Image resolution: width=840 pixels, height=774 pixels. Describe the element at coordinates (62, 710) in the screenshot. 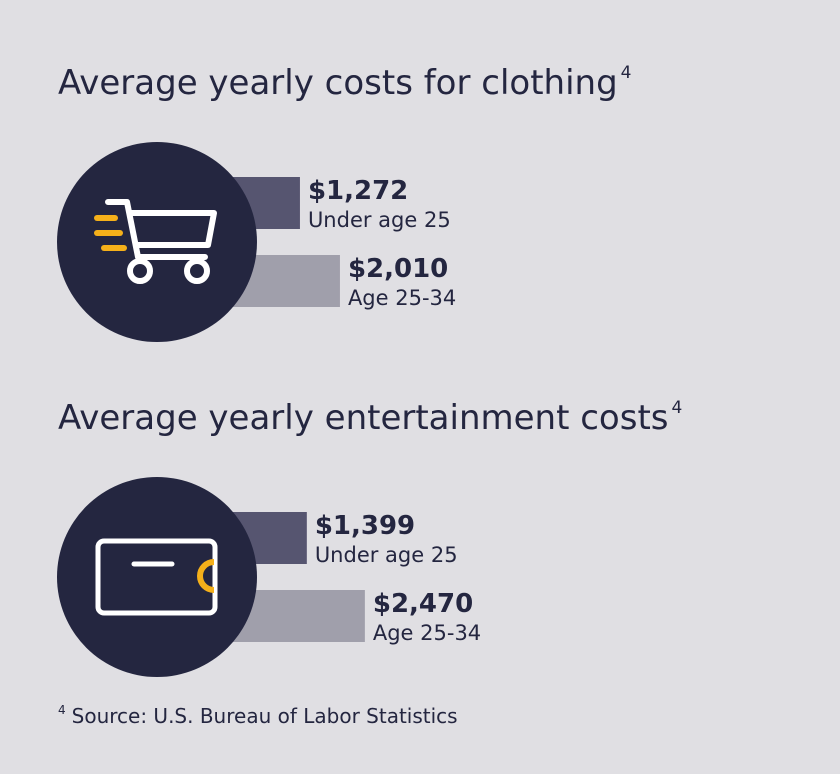

I see `footnote-marker: 4` at that location.